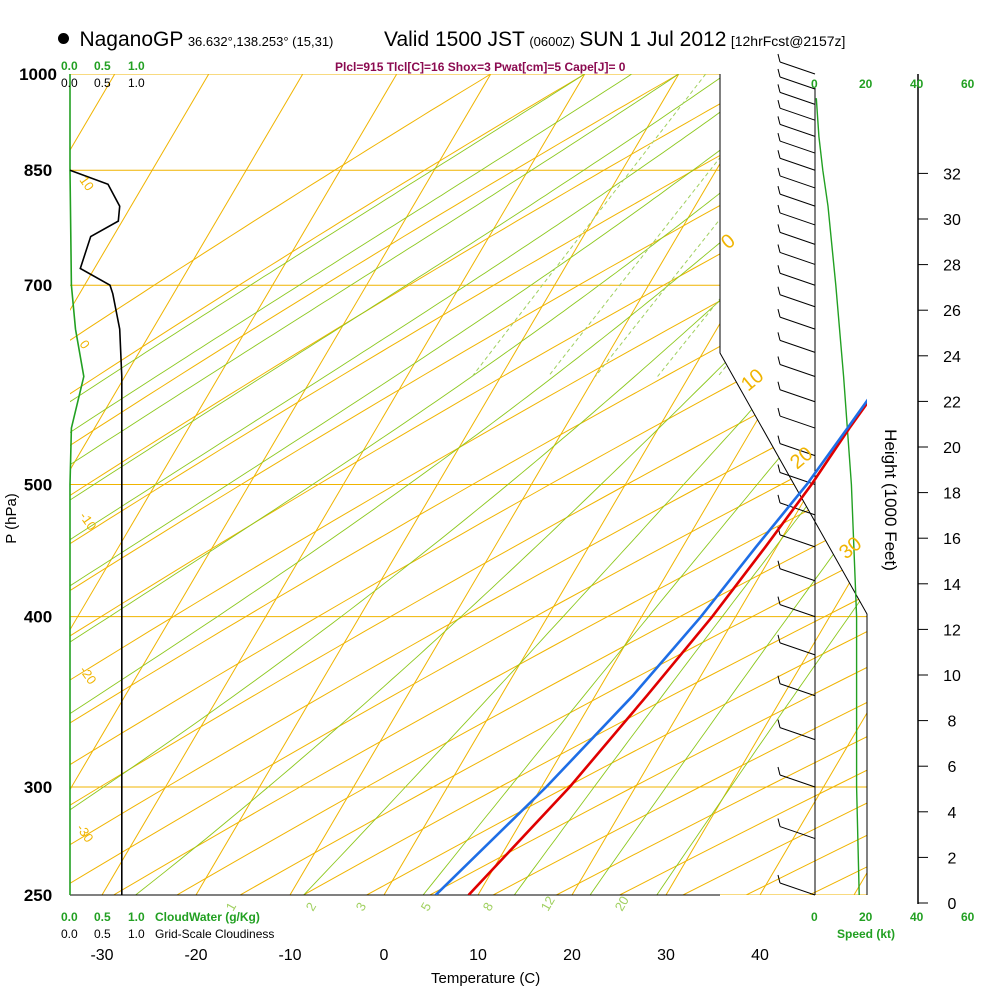 This screenshot has height=1000, width=1000. I want to click on station-dot-icon, so click(63, 38).